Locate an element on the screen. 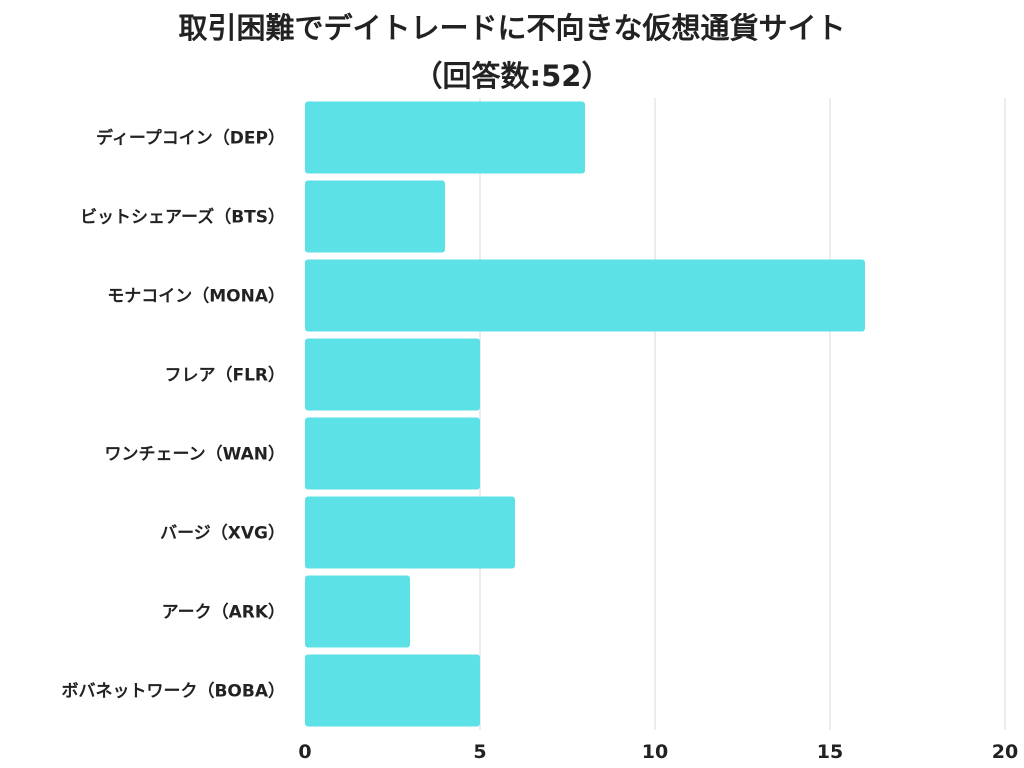 The width and height of the screenshot is (1024, 768). category-label: フレア（FLR） is located at coordinates (224, 375).